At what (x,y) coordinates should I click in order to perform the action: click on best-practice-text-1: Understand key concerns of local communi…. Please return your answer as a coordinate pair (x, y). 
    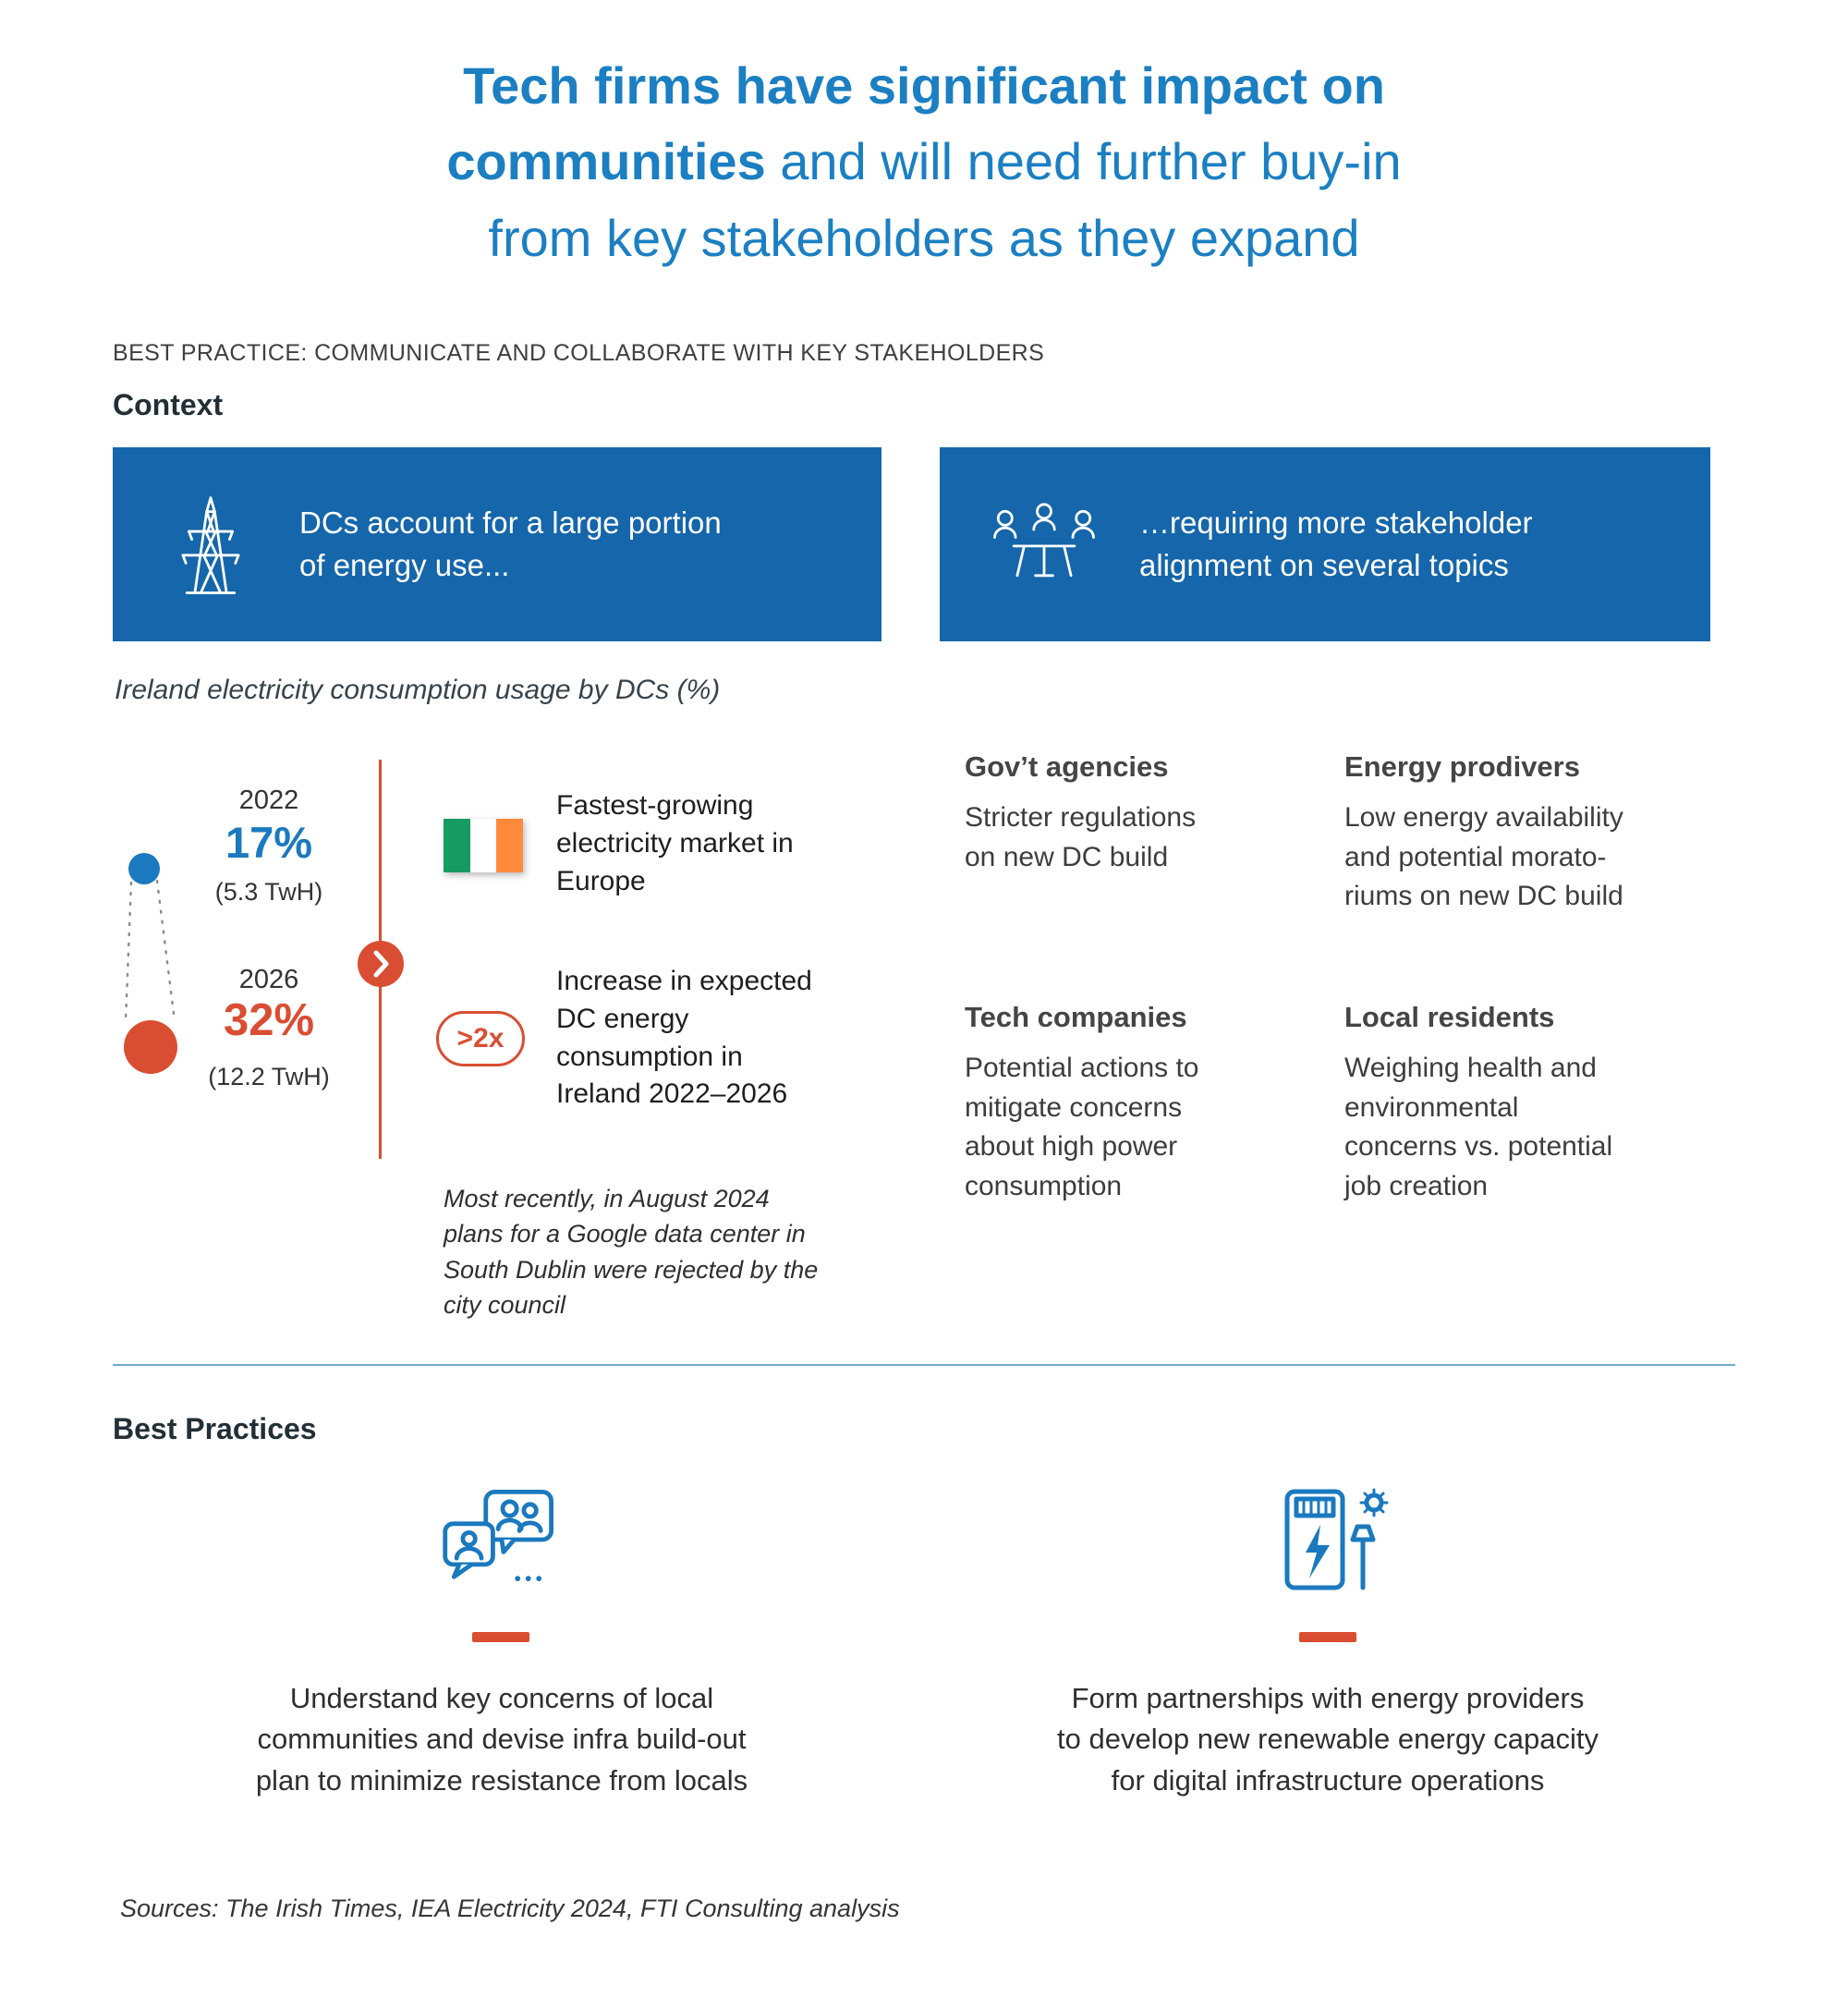
    Looking at the image, I should click on (501, 1739).